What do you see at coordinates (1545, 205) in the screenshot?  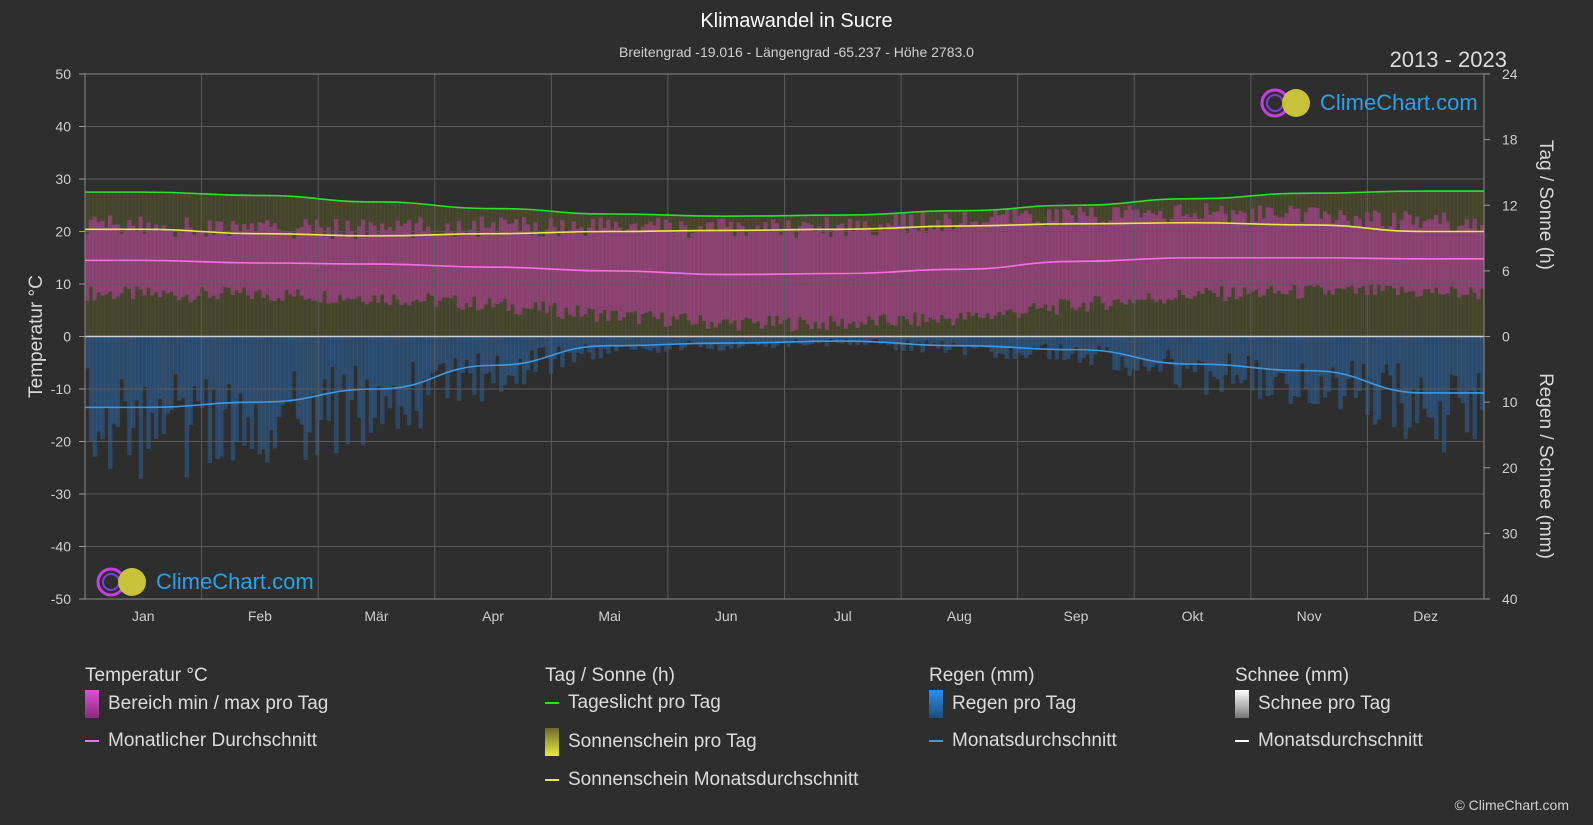 I see `y2-axis-title: Tag / Sonne (h)` at bounding box center [1545, 205].